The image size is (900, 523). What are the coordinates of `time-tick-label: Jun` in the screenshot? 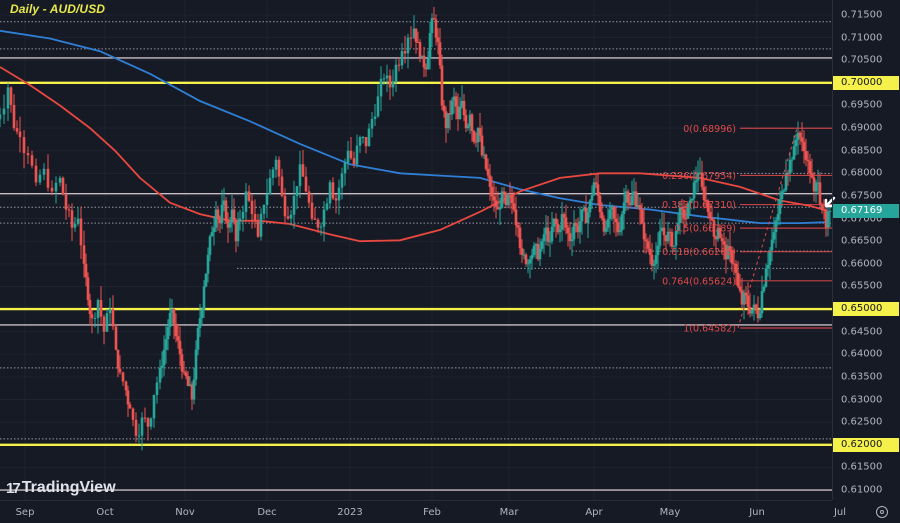 It's located at (757, 512).